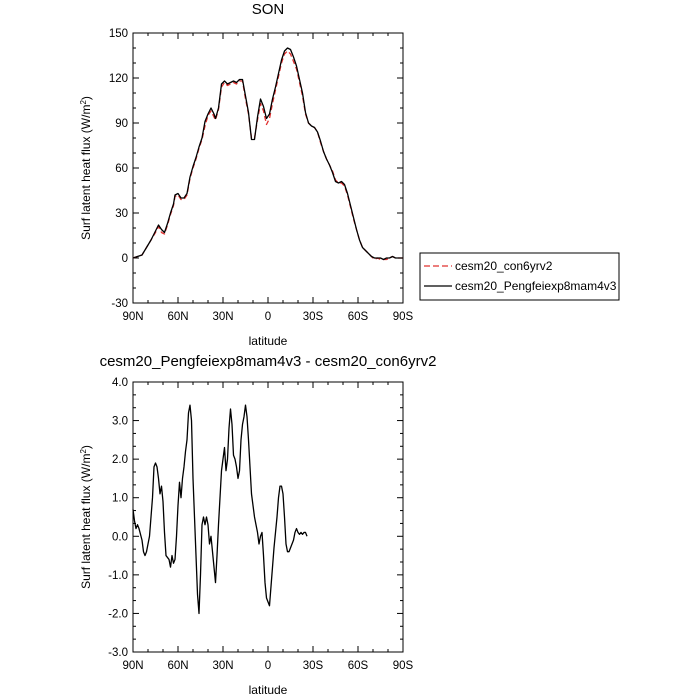 This screenshot has width=700, height=700. I want to click on top-y-label-close: ), so click(86, 98).